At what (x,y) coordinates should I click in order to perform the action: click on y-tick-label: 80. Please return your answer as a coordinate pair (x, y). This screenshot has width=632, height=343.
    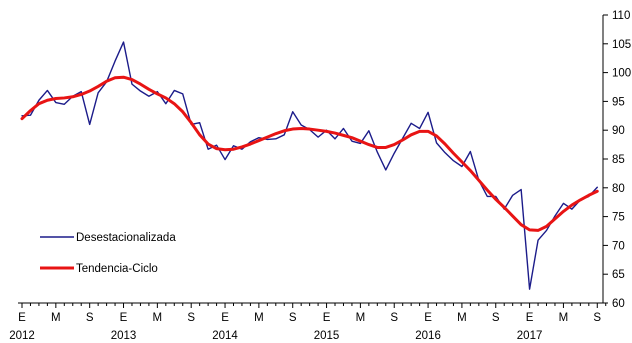
    Looking at the image, I should click on (618, 189).